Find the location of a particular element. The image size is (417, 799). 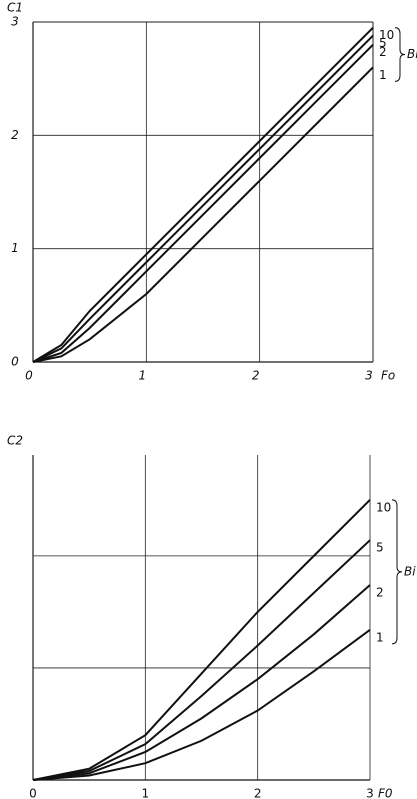

y-axis-label: C2 is located at coordinates (15, 441).